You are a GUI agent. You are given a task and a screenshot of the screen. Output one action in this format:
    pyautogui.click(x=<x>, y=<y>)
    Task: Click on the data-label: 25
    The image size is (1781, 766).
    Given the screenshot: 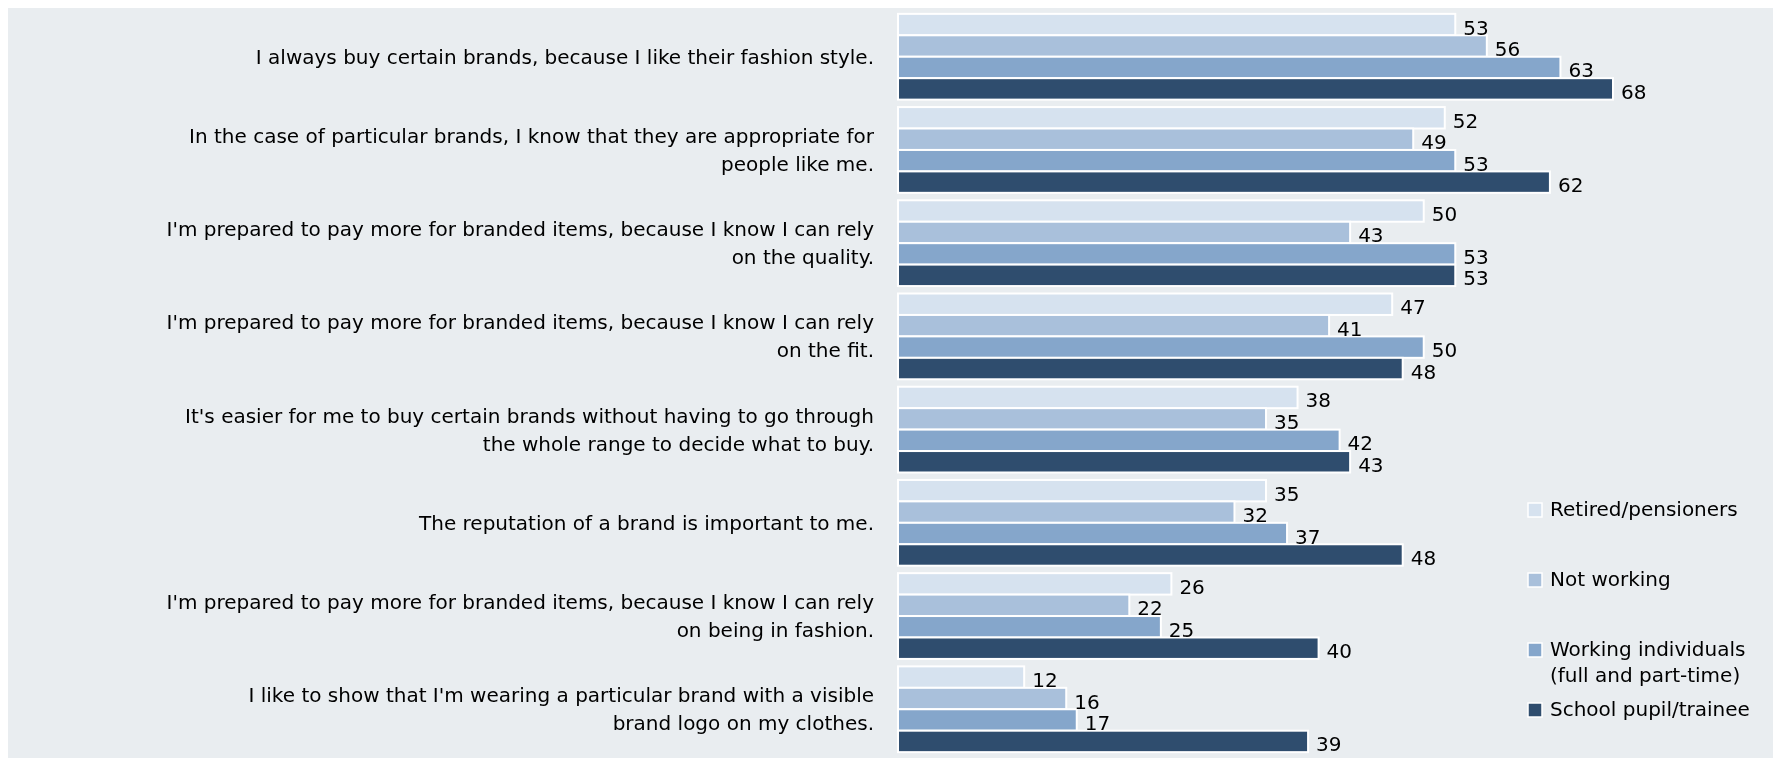 What is the action you would take?
    pyautogui.click(x=1181, y=629)
    